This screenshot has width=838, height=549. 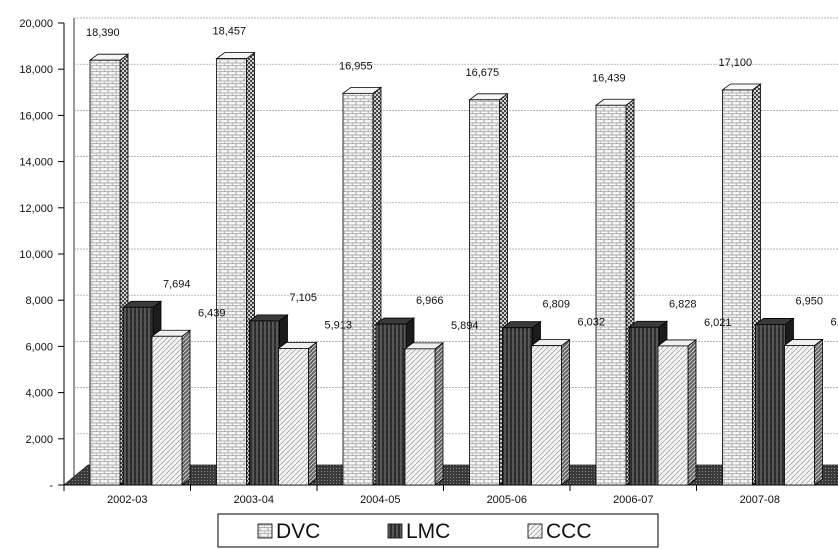 I want to click on legend-box, so click(x=438, y=530).